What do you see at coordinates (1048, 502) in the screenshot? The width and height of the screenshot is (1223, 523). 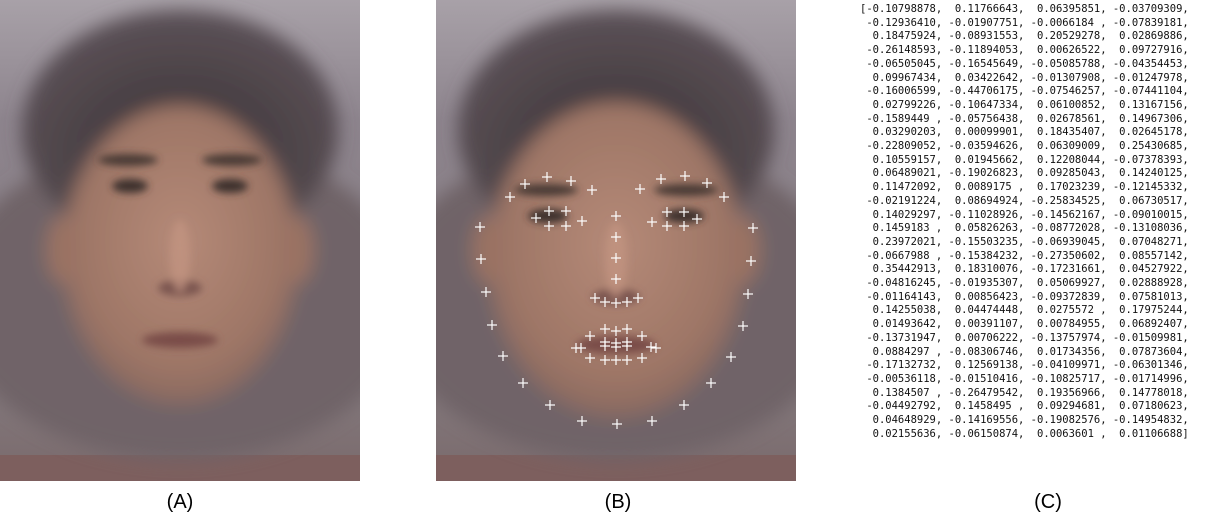 I see `caption-c: (C)` at bounding box center [1048, 502].